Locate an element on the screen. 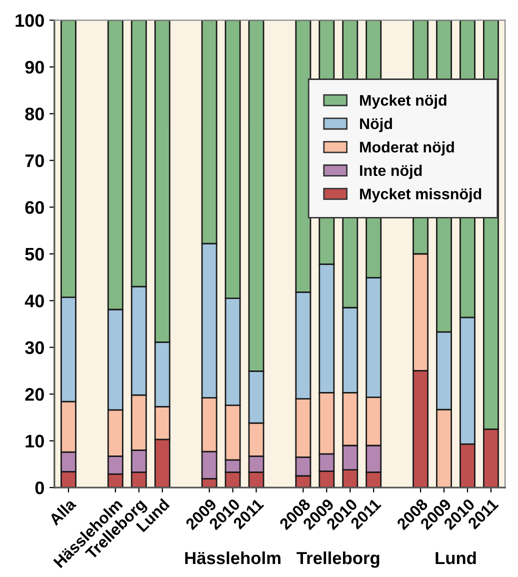  legend-label: Mycket missnöjd is located at coordinates (421, 195).